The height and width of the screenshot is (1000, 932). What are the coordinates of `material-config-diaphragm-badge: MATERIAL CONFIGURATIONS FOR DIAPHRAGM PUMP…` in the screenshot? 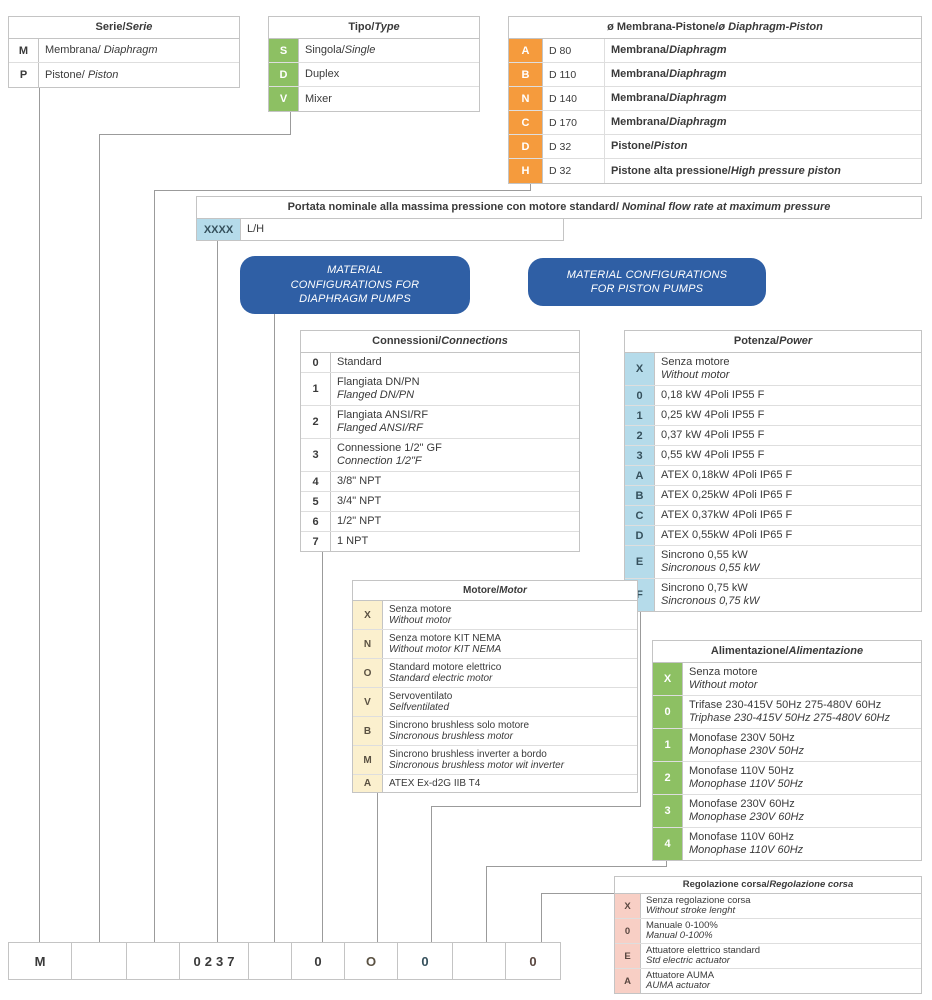 It's located at (355, 285).